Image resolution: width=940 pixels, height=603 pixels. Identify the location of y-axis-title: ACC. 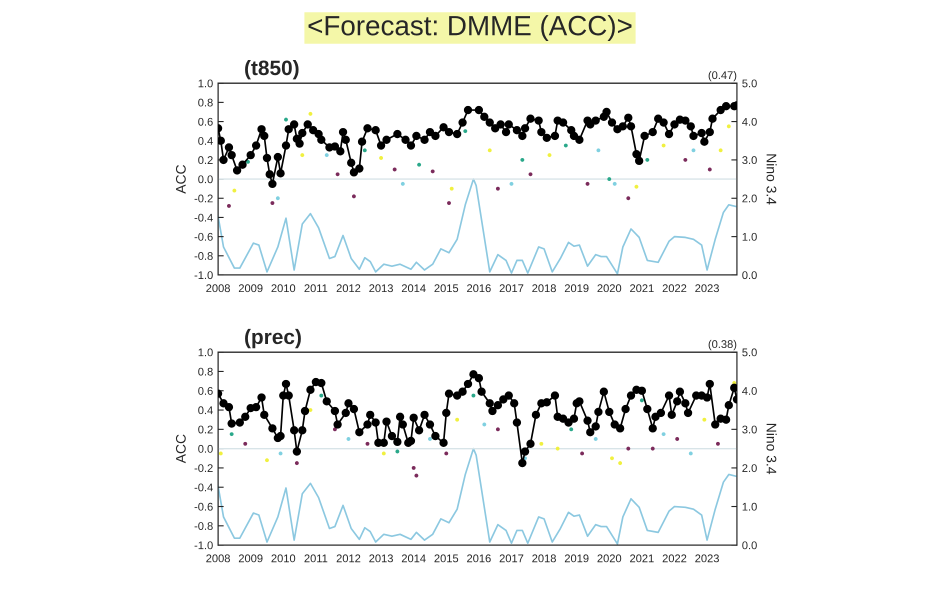
(181, 179).